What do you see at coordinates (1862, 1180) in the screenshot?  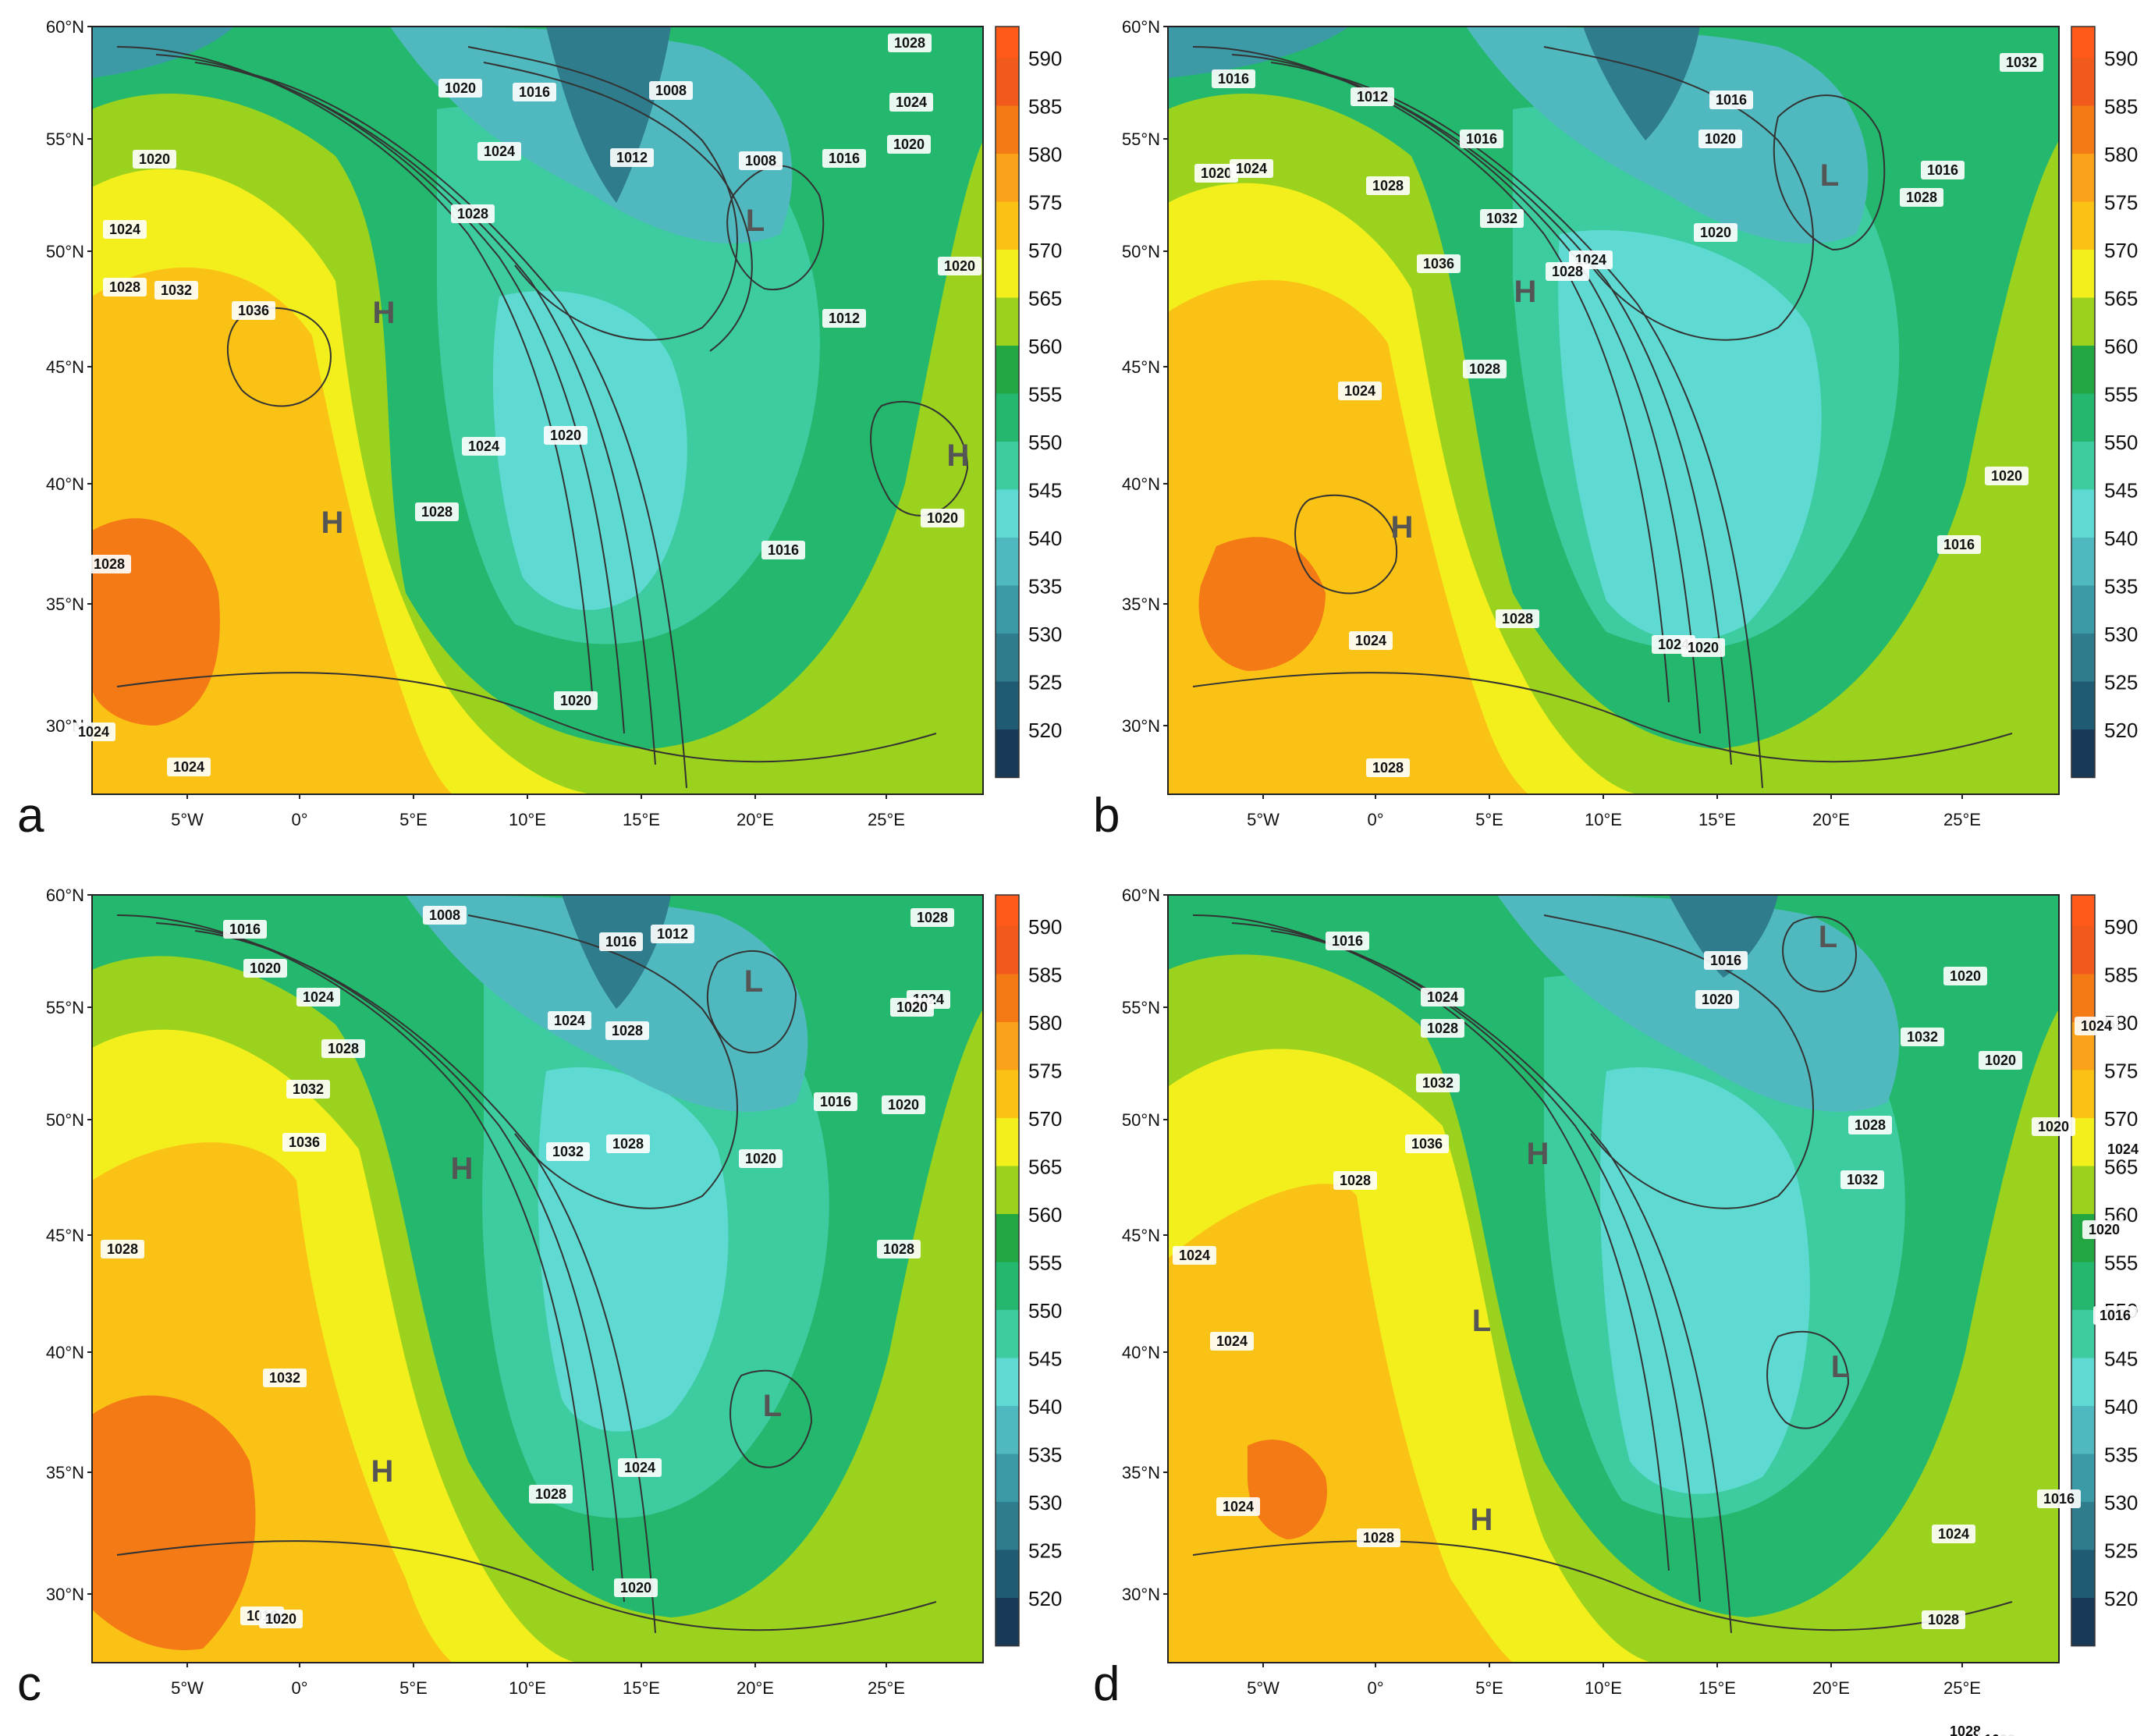 I see `svg-text: 1032` at bounding box center [1862, 1180].